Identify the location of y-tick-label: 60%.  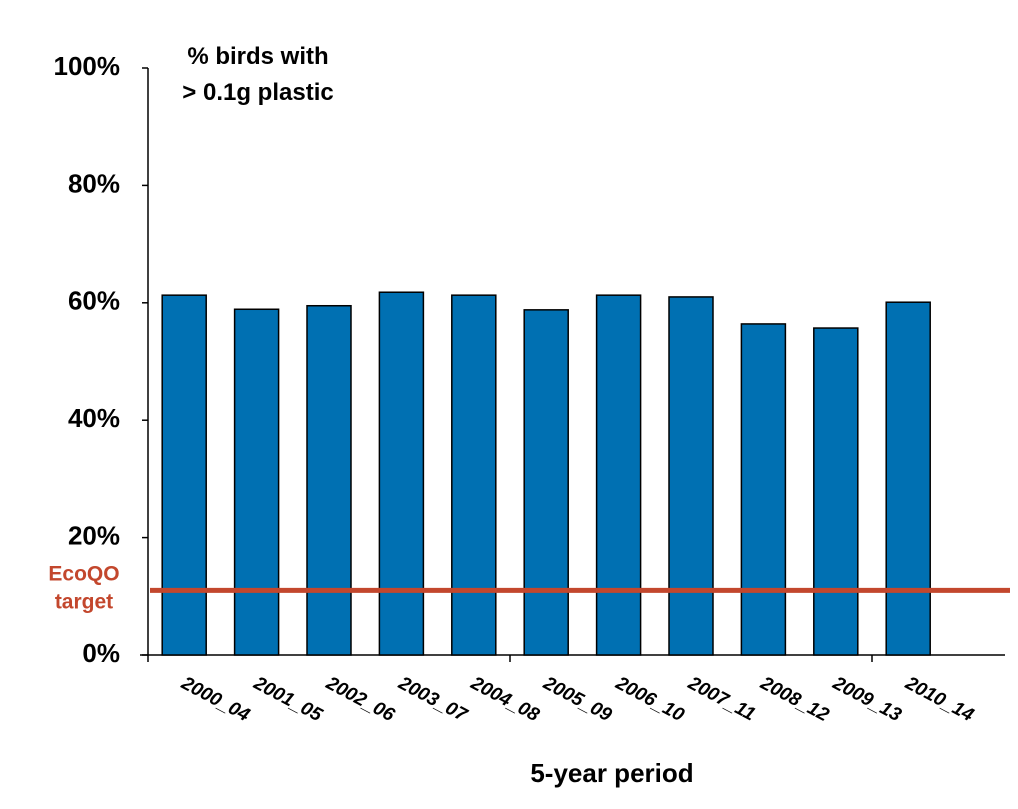
(94, 301).